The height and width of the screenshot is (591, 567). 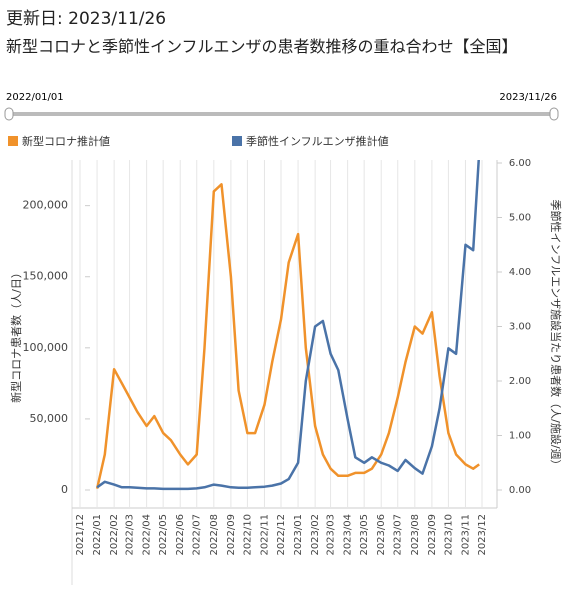 I want to click on x-tick-label: 2023/03, so click(x=331, y=535).